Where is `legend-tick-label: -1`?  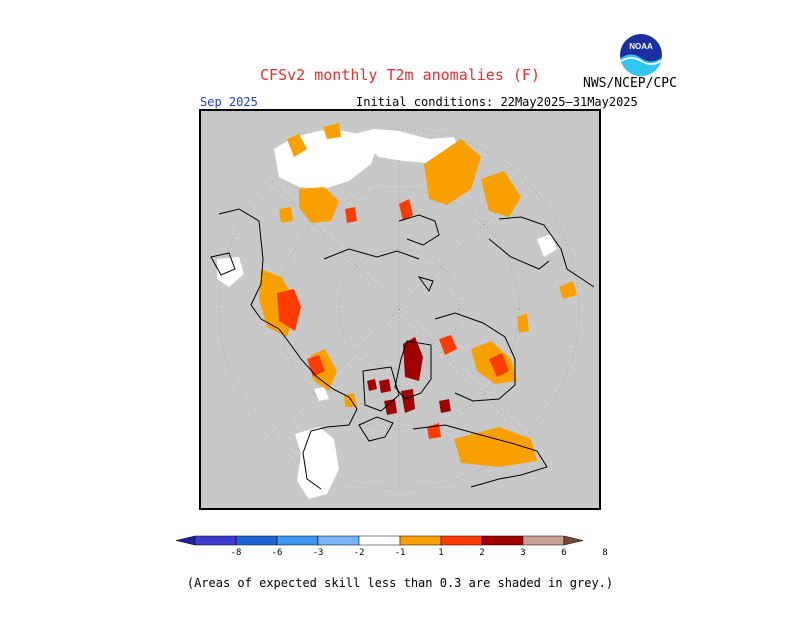
legend-tick-label: -1 is located at coordinates (400, 552).